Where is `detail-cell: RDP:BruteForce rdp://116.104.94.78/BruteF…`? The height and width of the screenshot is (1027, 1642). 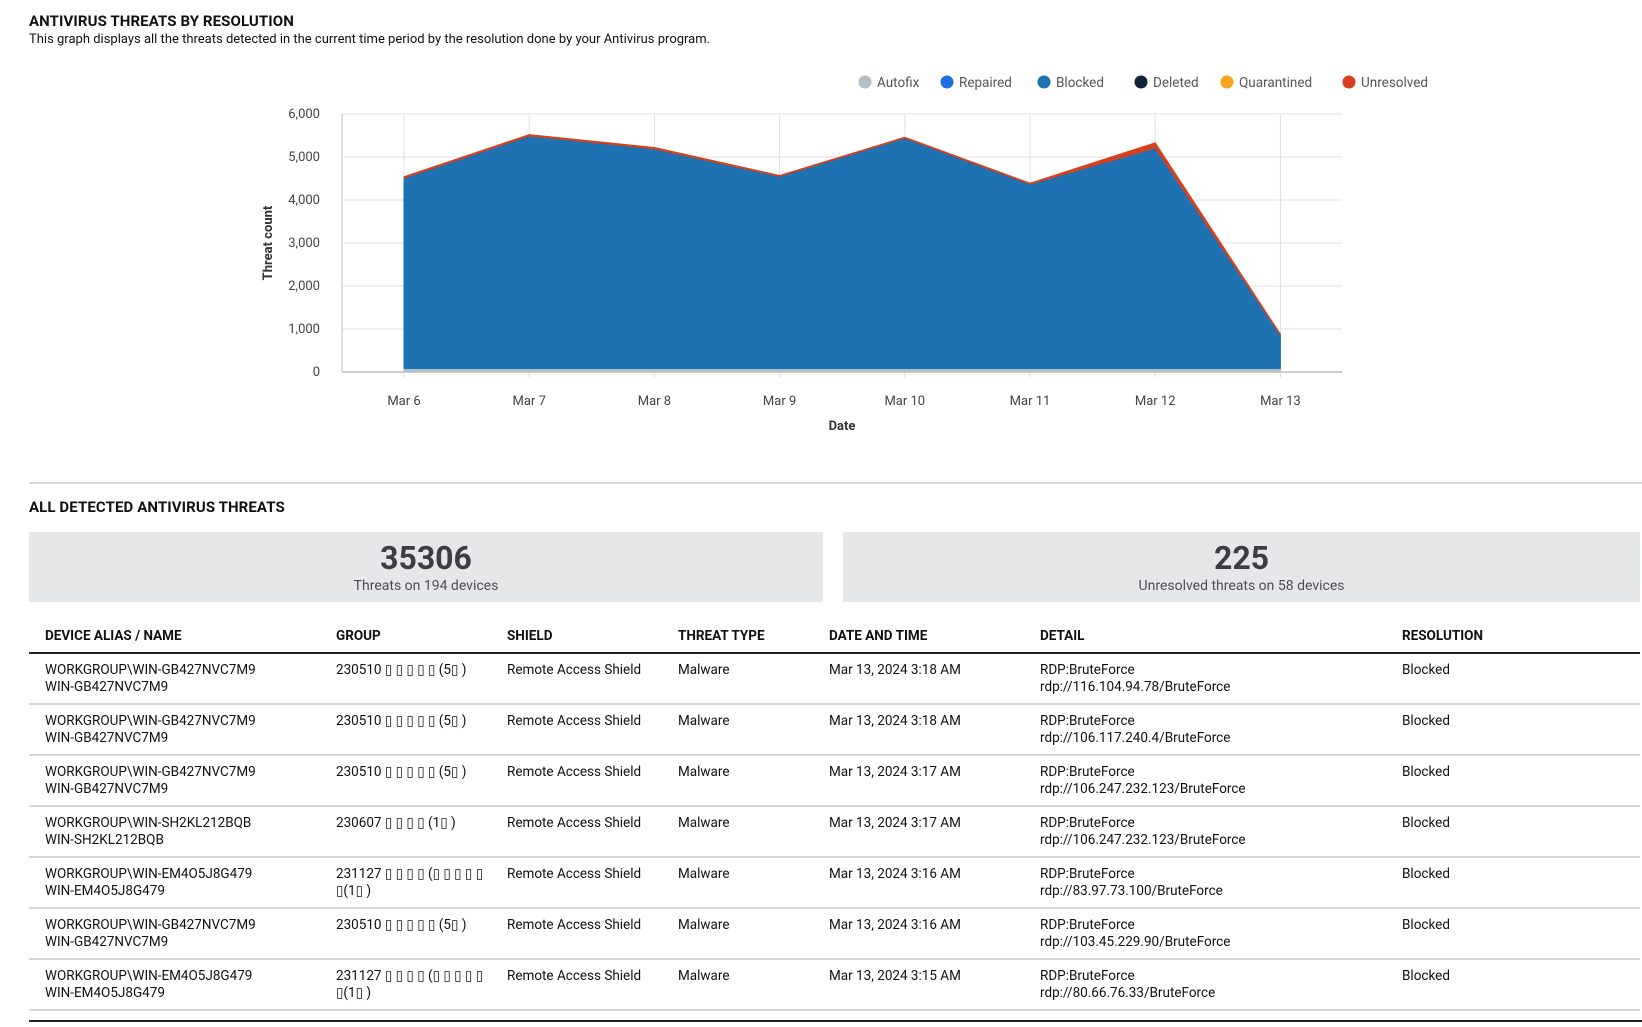
detail-cell: RDP:BruteForce rdp://116.104.94.78/BruteF… is located at coordinates (1205, 679).